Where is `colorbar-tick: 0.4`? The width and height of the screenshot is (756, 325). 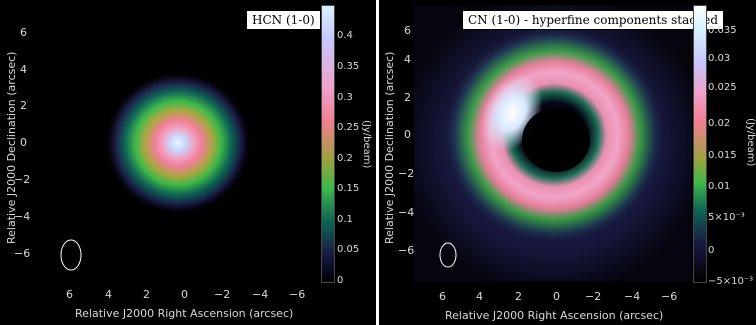
colorbar-tick: 0.4 is located at coordinates (345, 35).